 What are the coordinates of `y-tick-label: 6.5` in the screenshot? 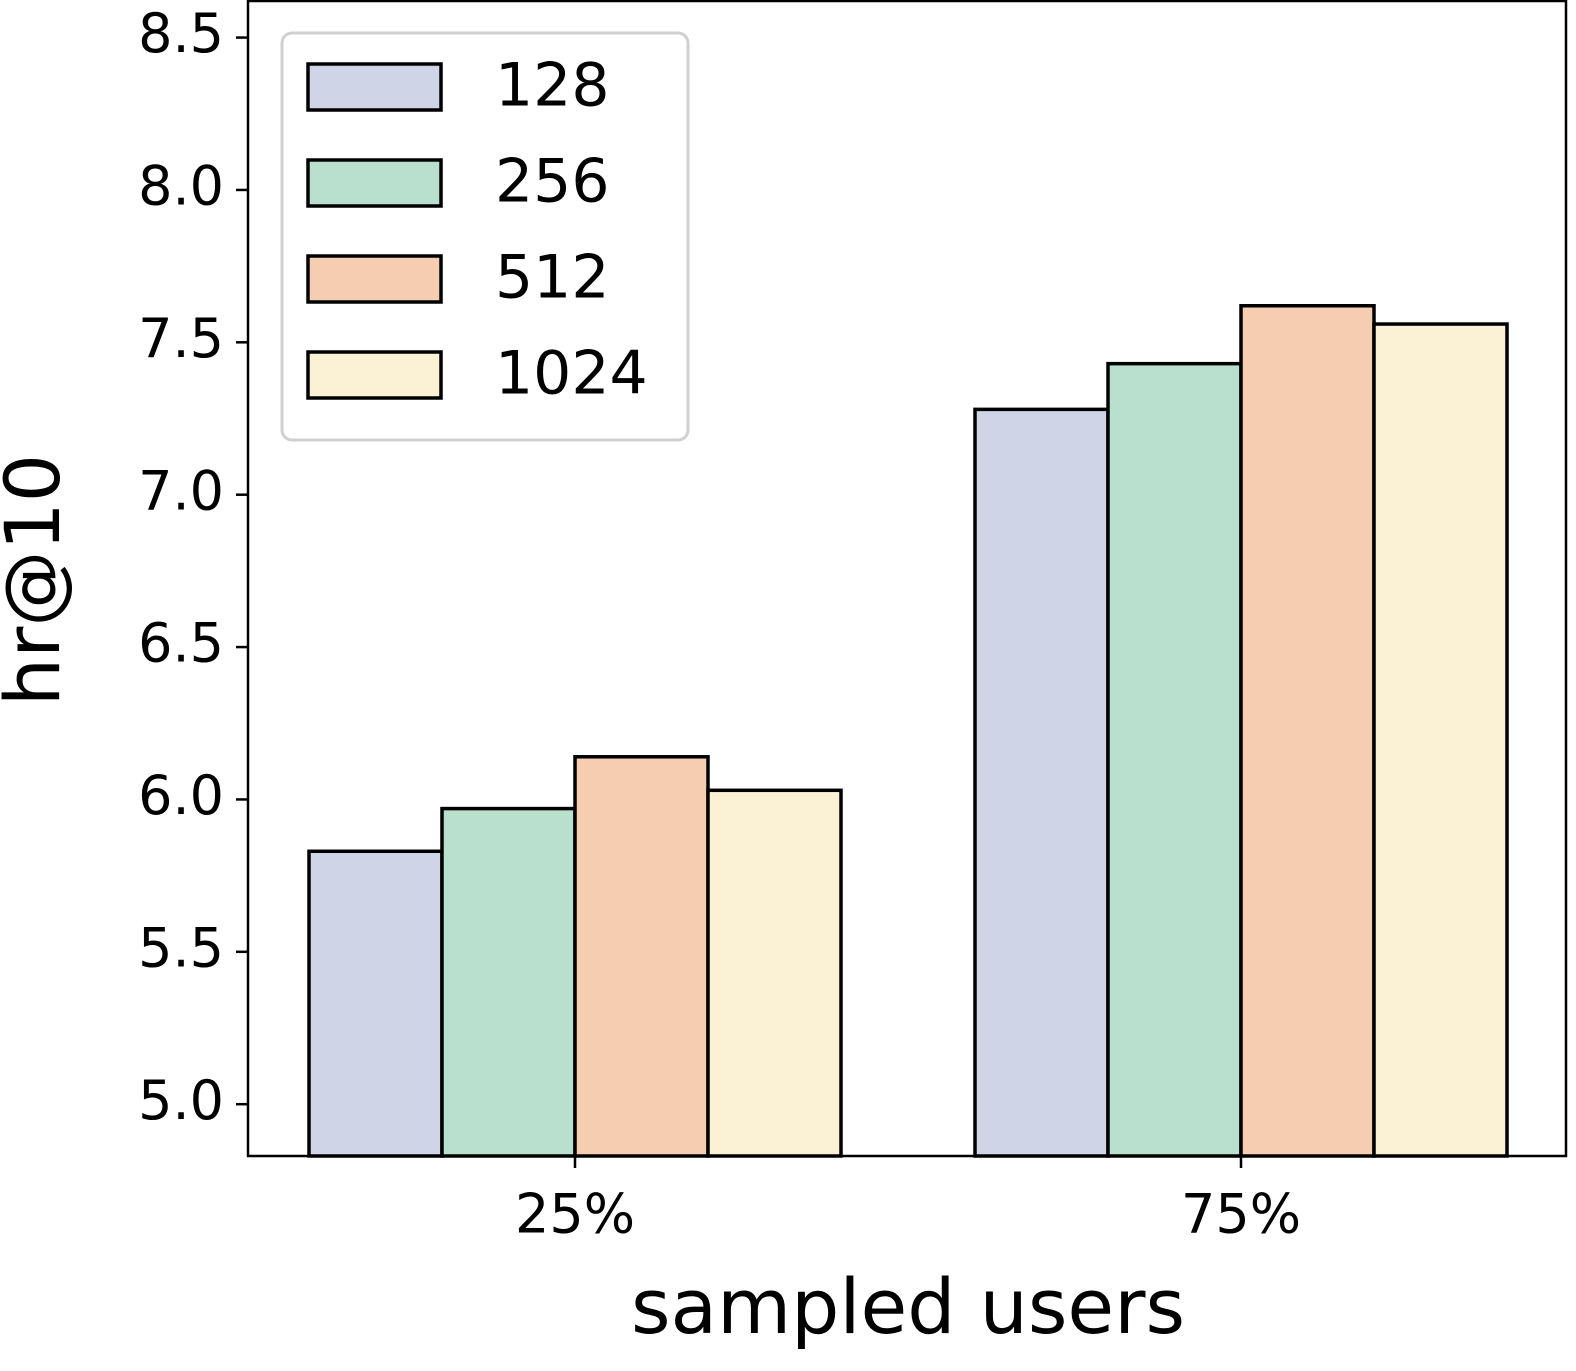 It's located at (181, 643).